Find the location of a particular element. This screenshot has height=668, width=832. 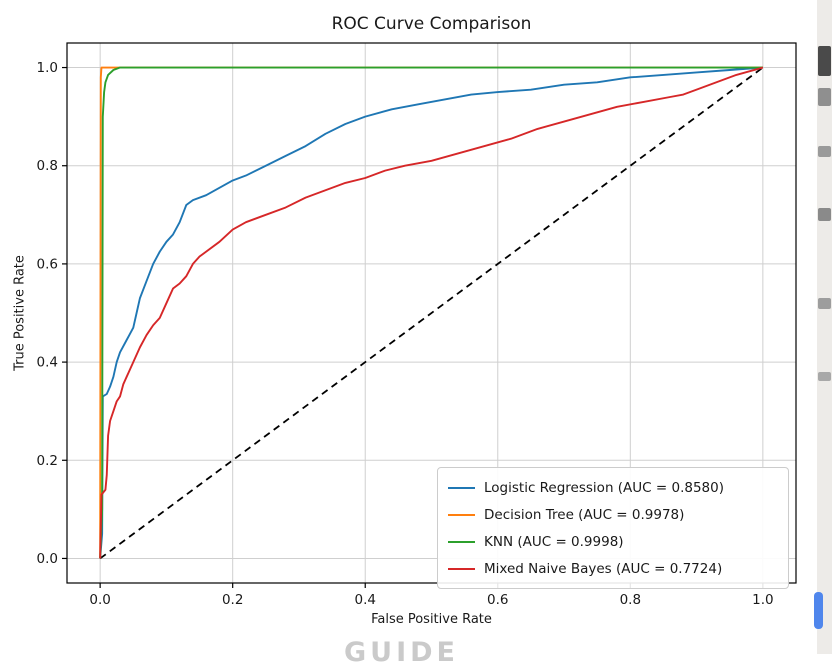

legend-entry: Logistic Regression (AUC = 0.8580) is located at coordinates (613, 487).